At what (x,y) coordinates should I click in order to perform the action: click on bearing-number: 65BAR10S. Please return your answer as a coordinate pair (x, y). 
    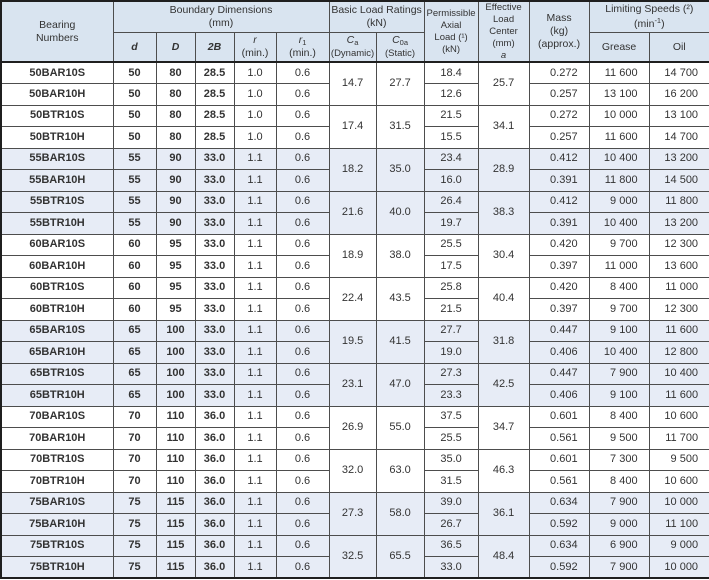
    Looking at the image, I should click on (57, 331).